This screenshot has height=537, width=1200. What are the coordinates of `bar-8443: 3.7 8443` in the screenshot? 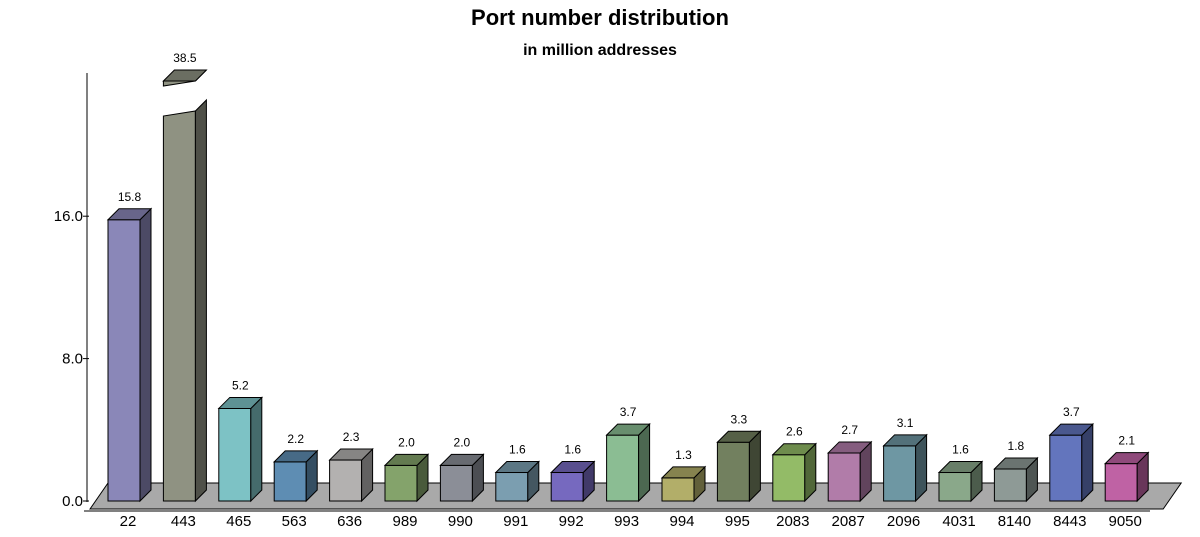 It's located at (1071, 467).